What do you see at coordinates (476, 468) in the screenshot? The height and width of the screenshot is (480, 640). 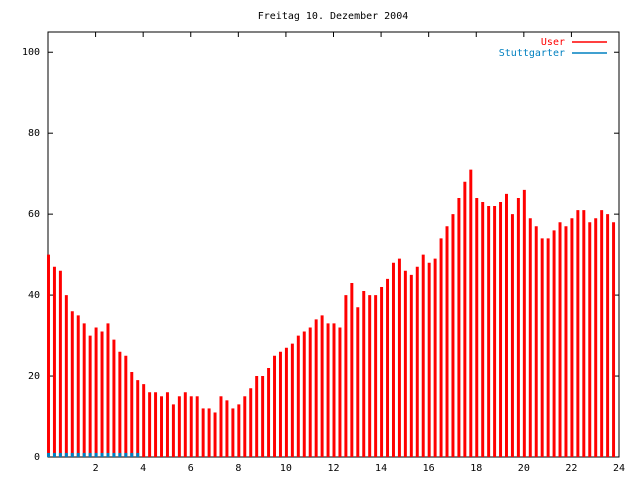 I see `x-tick-label: 18` at bounding box center [476, 468].